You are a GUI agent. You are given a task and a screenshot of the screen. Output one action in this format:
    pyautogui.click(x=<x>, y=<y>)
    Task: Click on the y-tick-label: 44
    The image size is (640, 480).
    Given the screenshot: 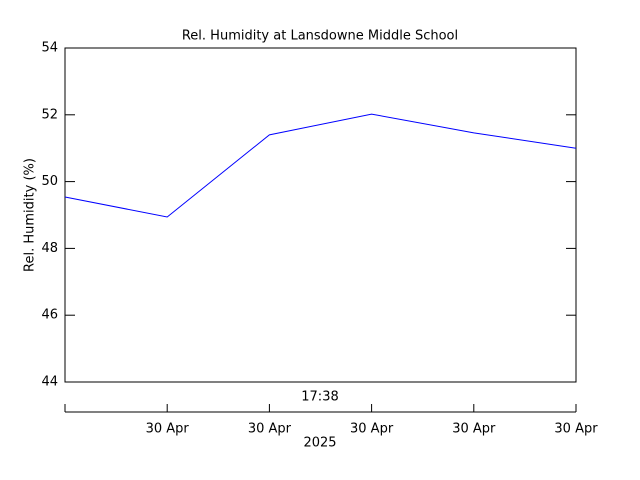 What is the action you would take?
    pyautogui.click(x=49, y=382)
    